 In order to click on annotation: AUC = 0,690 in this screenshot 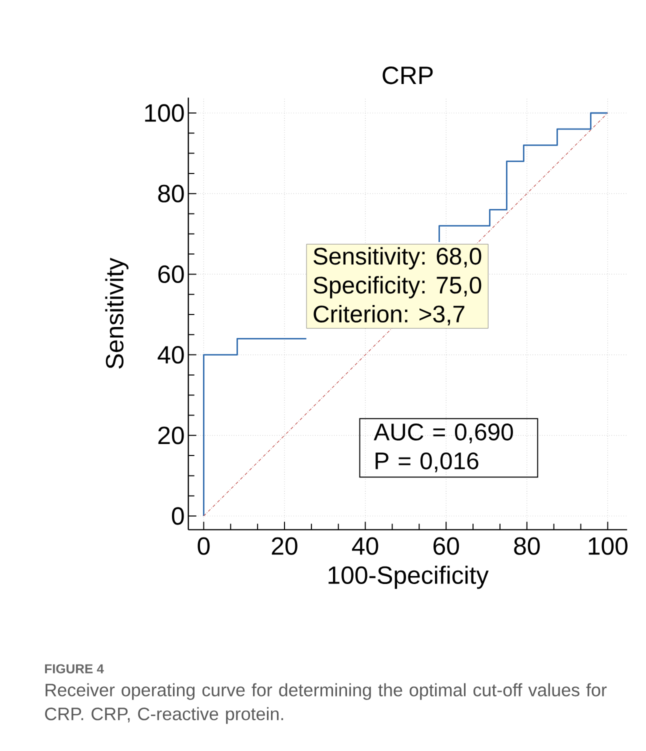, I will do `click(443, 434)`.